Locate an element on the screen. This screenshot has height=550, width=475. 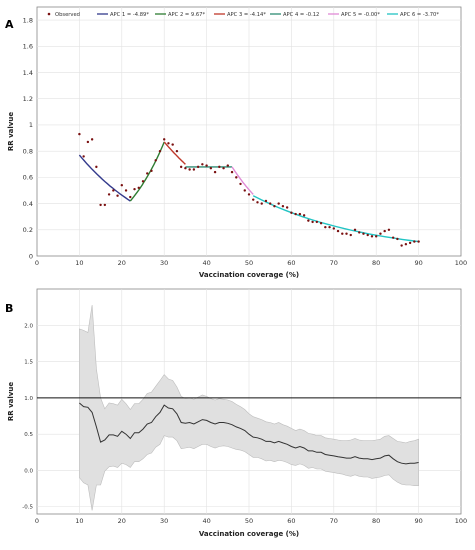
y-tick-label: 0.5 is located at coordinates (28, 435).